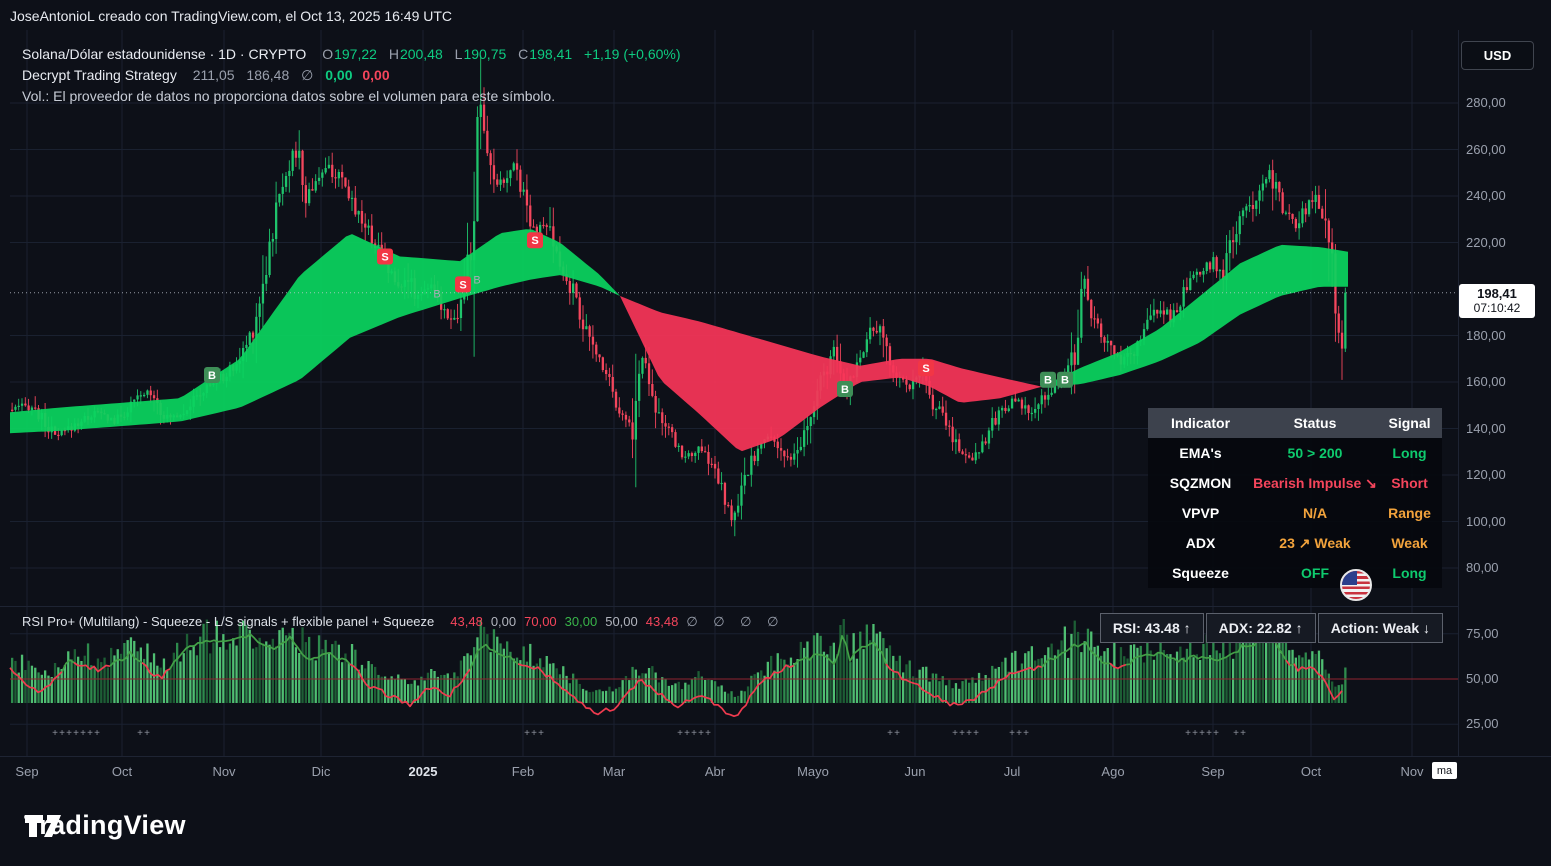 This screenshot has width=1551, height=866. What do you see at coordinates (1409, 423) in the screenshot?
I see `header-signal: Signal` at bounding box center [1409, 423].